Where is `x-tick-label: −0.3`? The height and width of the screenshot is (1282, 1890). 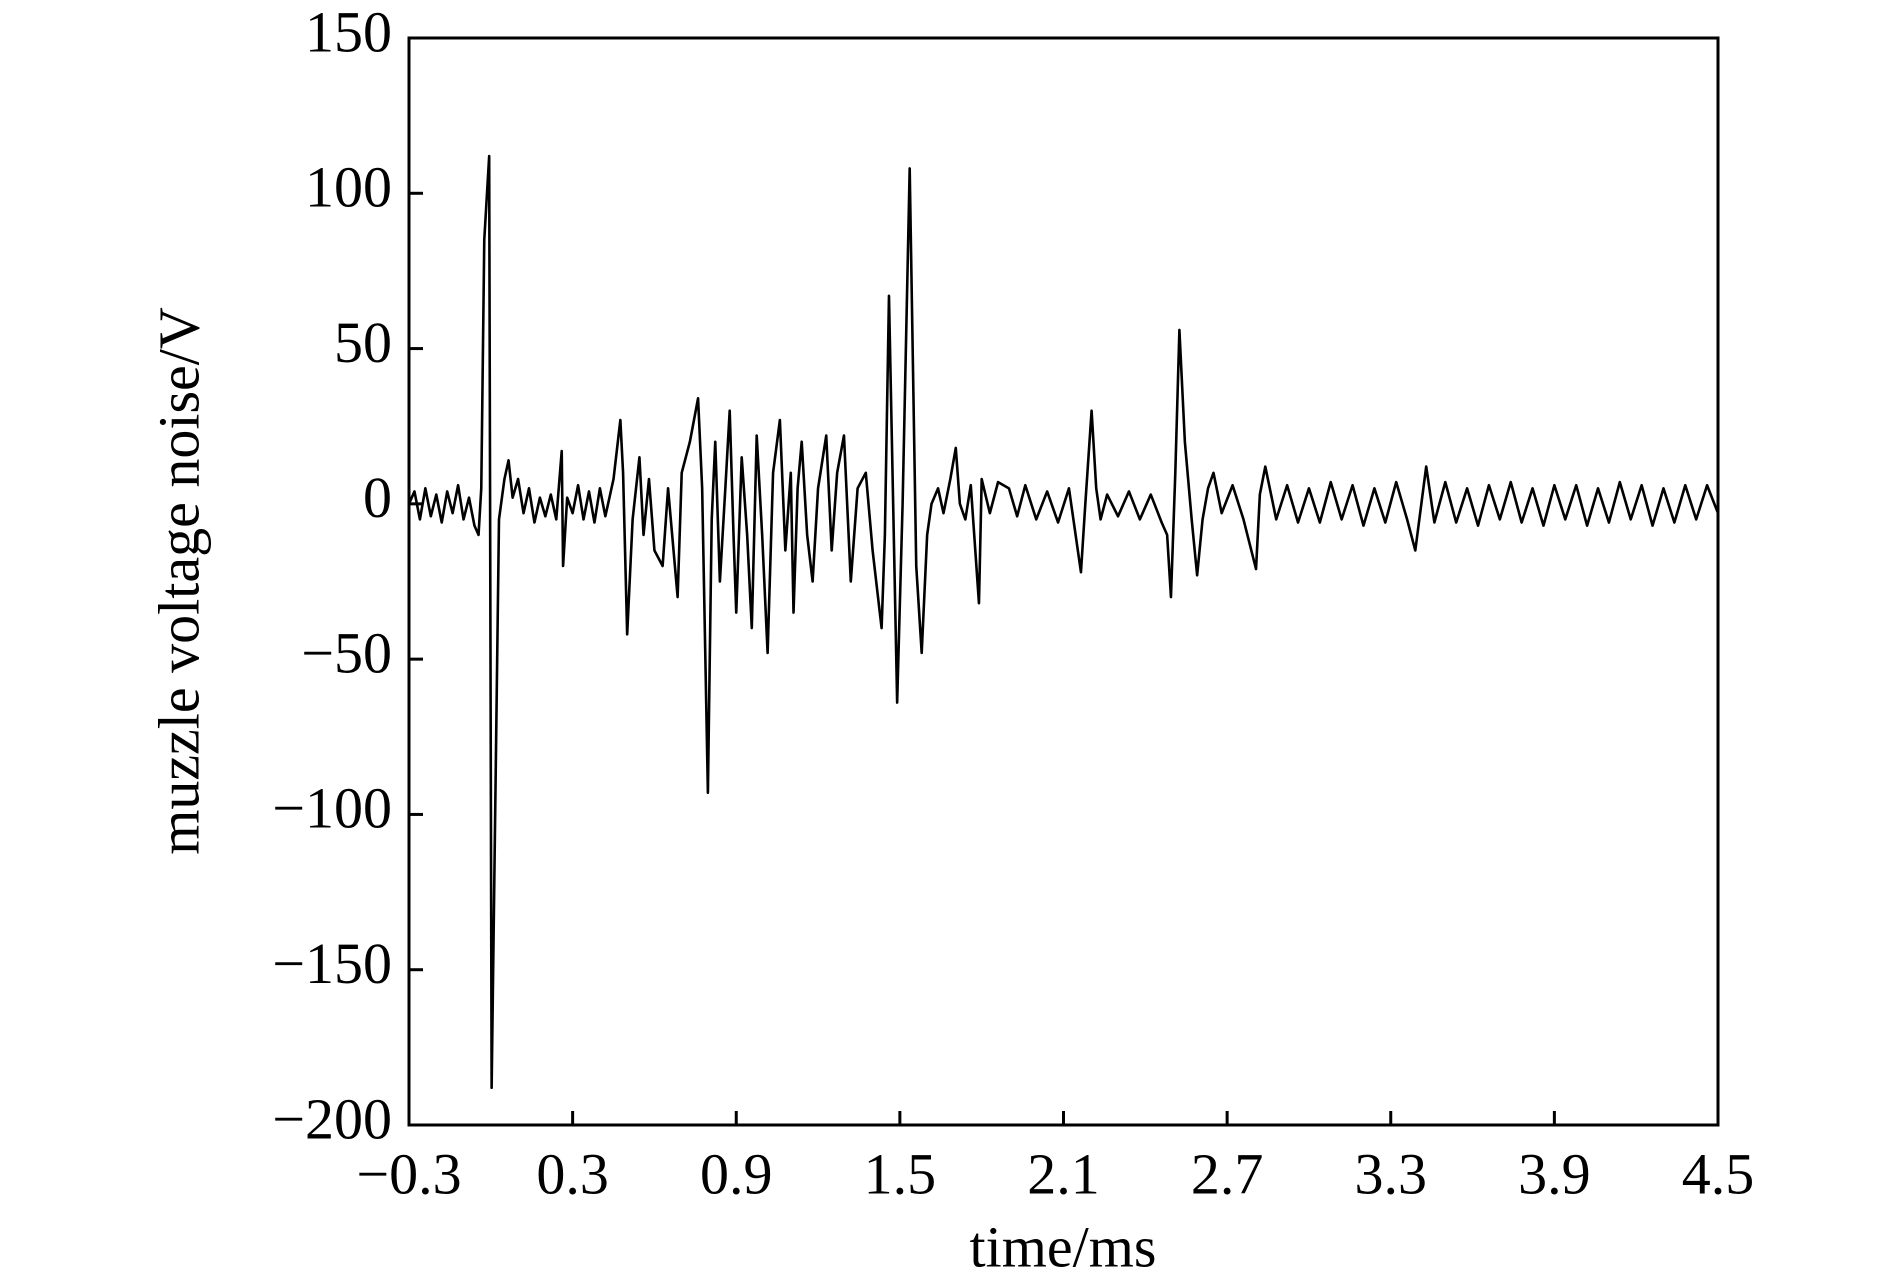
x-tick-label: −0.3 is located at coordinates (408, 1173).